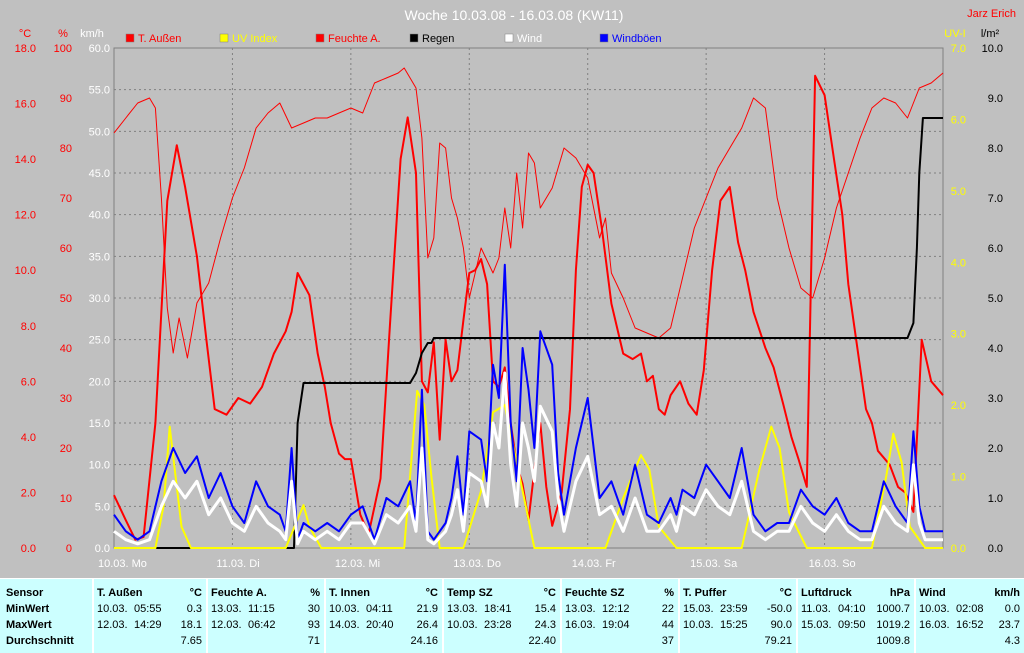 This screenshot has width=1024, height=653. I want to click on wind-tick-label: 55.0, so click(99, 91).